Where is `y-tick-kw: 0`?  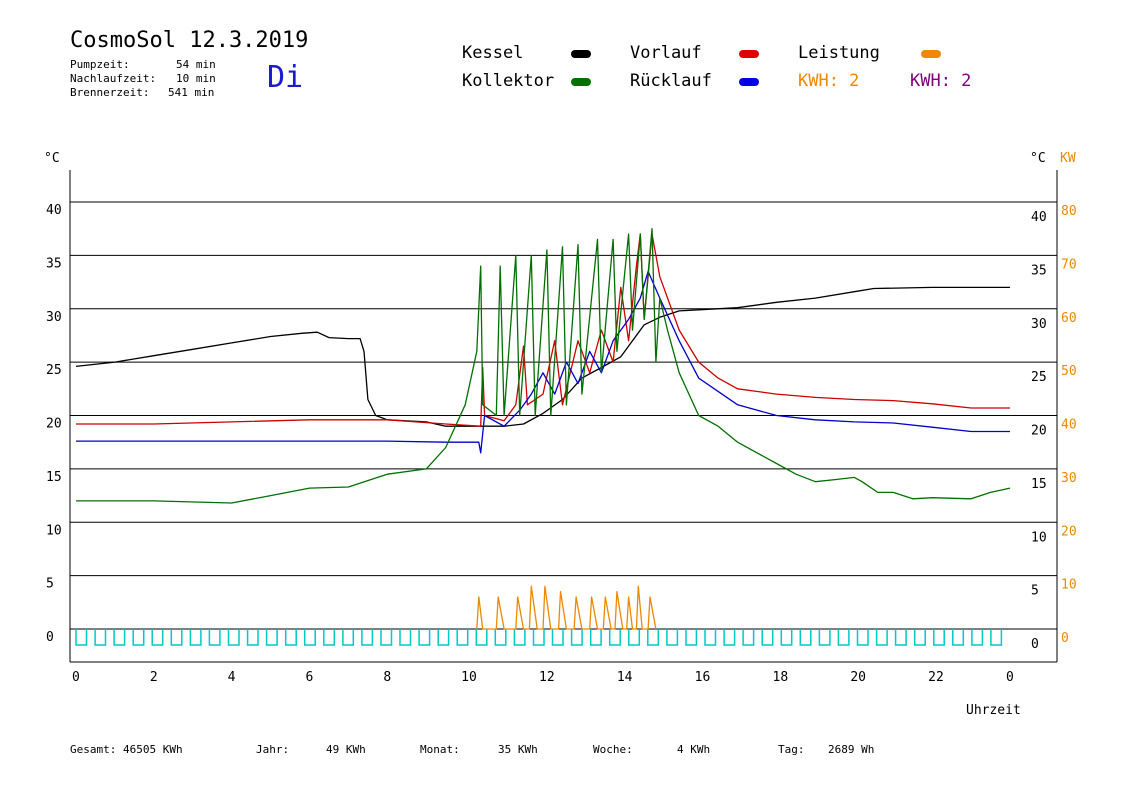 y-tick-kw: 0 is located at coordinates (1065, 638).